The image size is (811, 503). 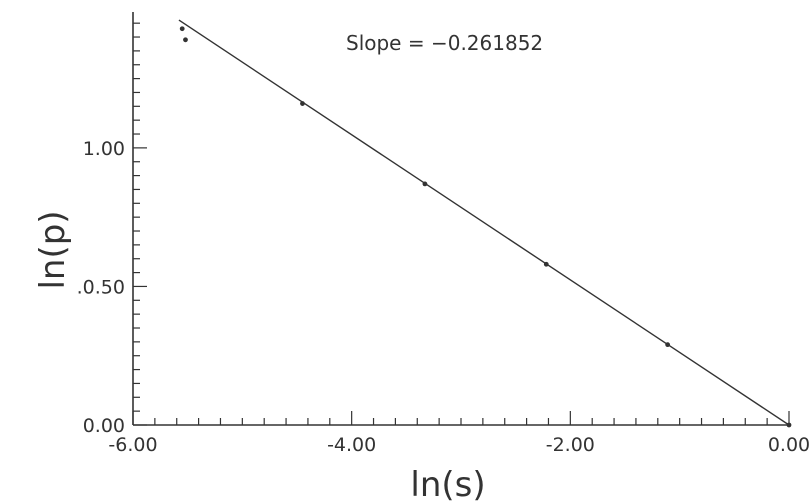 What do you see at coordinates (351, 445) in the screenshot?
I see `x-tick-label: -4.00` at bounding box center [351, 445].